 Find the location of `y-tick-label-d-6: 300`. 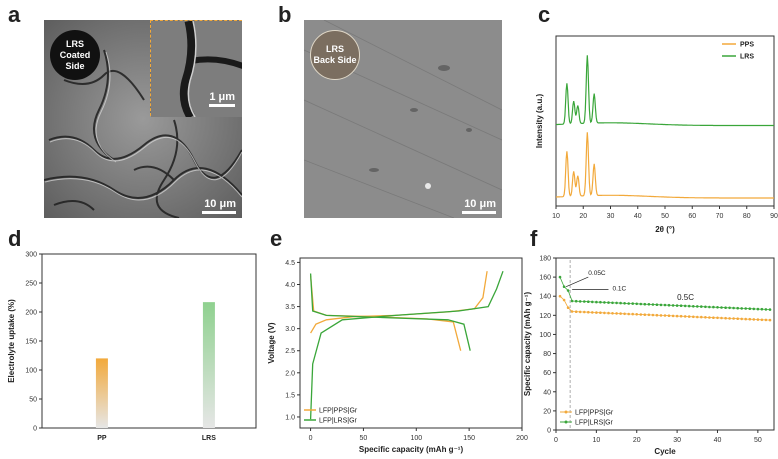

y-tick-label-d-6: 300 is located at coordinates (31, 255).